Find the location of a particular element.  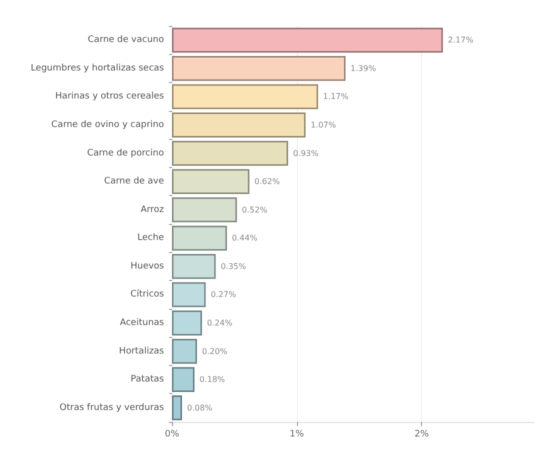

data-label: 0.62% is located at coordinates (267, 181).